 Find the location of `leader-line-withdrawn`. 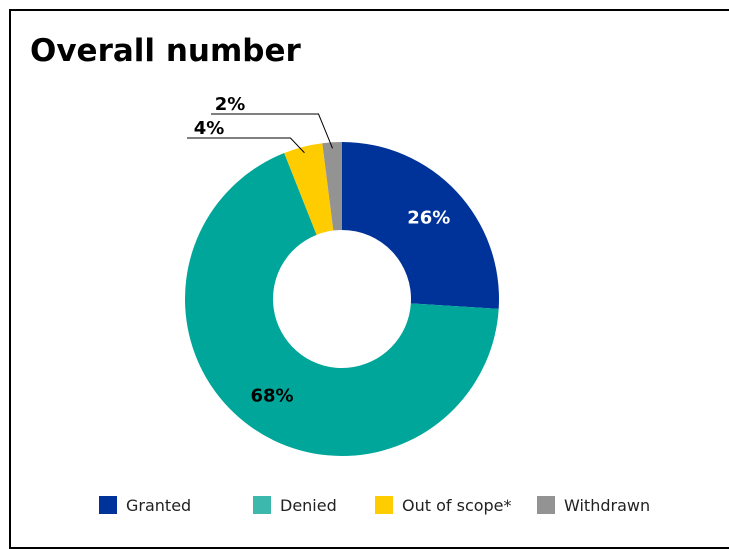

leader-line-withdrawn is located at coordinates (272, 131).